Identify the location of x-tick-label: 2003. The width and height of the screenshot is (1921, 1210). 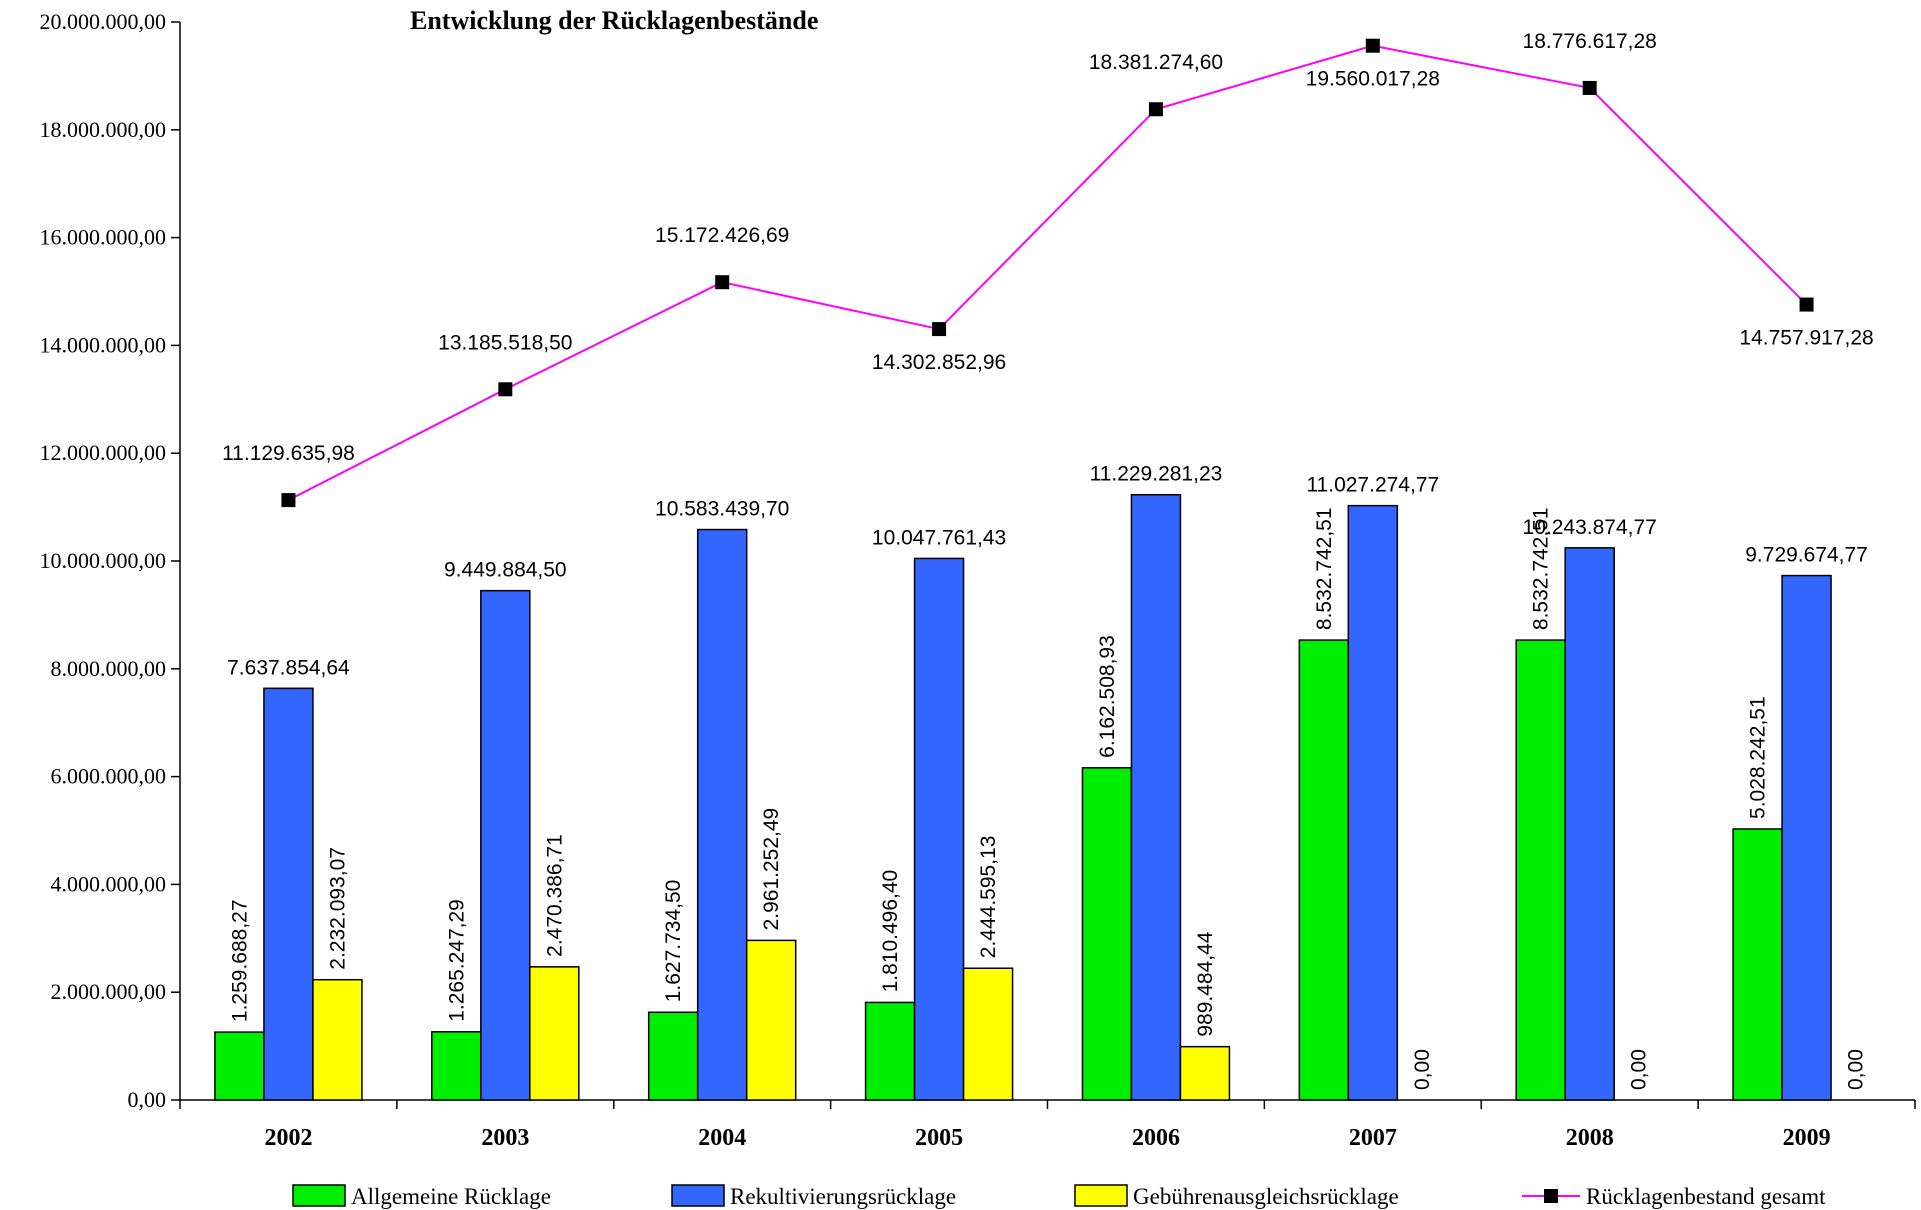
(505, 1138).